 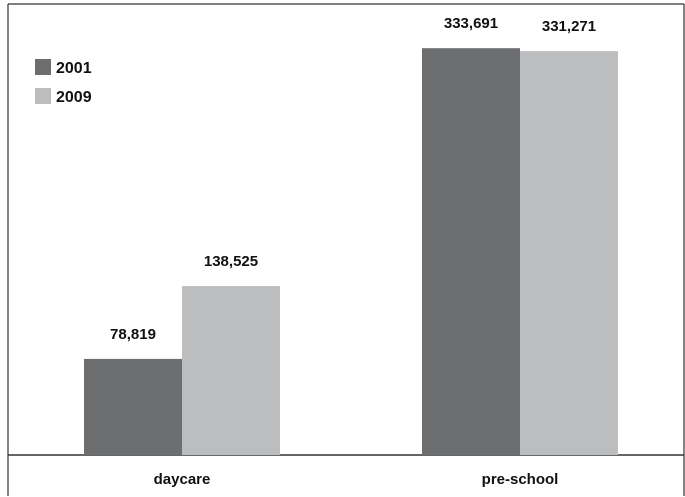 I want to click on bar-pre-school-2001, so click(x=471, y=252).